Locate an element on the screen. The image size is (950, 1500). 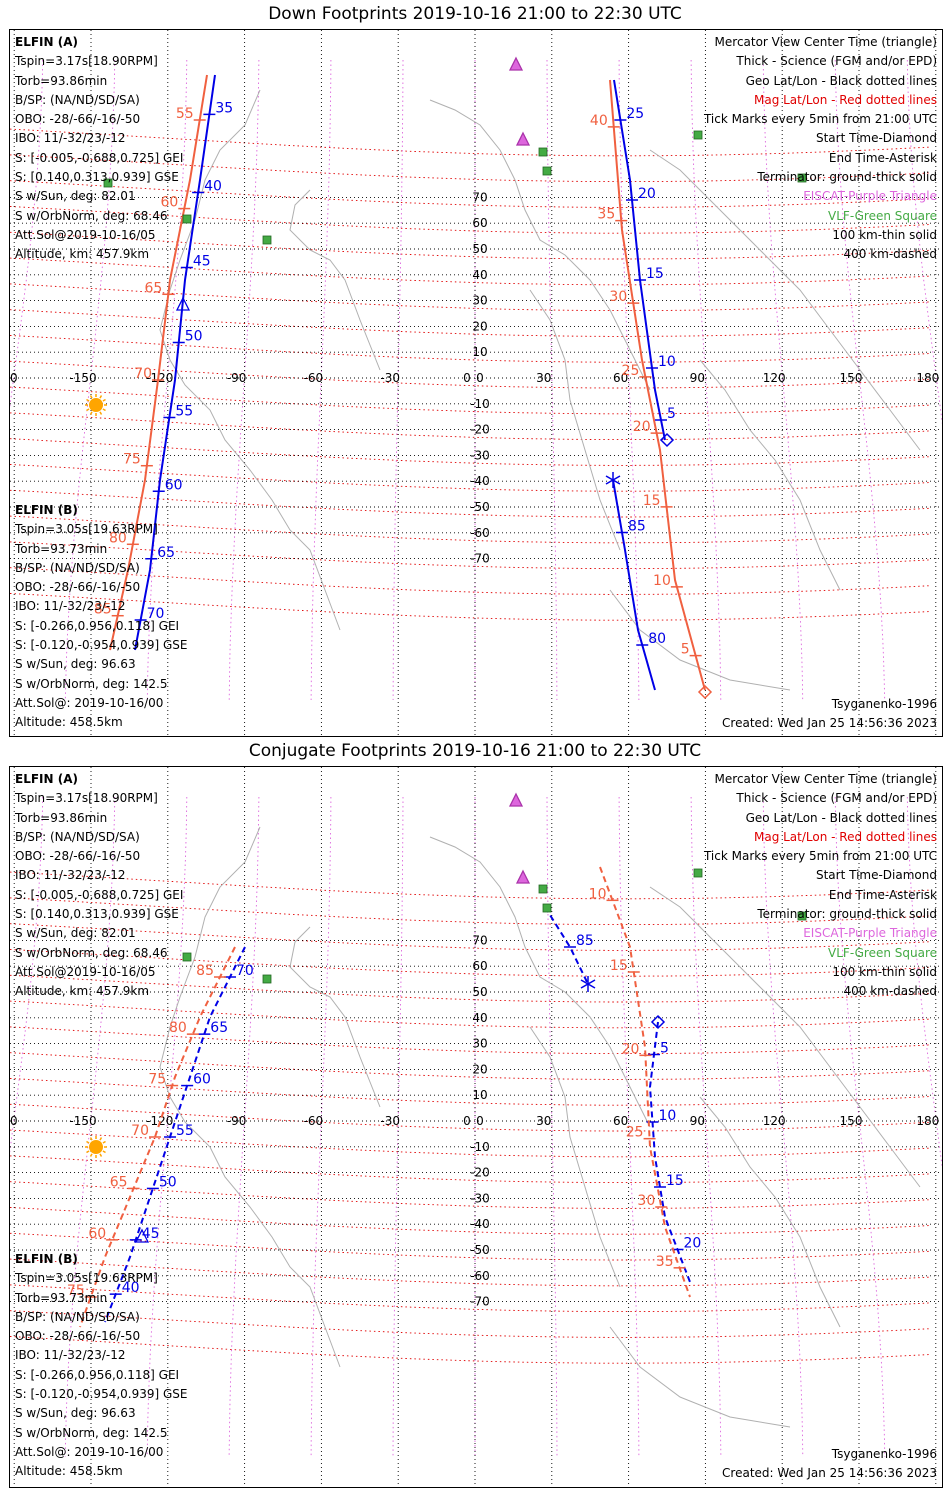
elfin-b-east-tick-label: 35 is located at coordinates (606, 215).